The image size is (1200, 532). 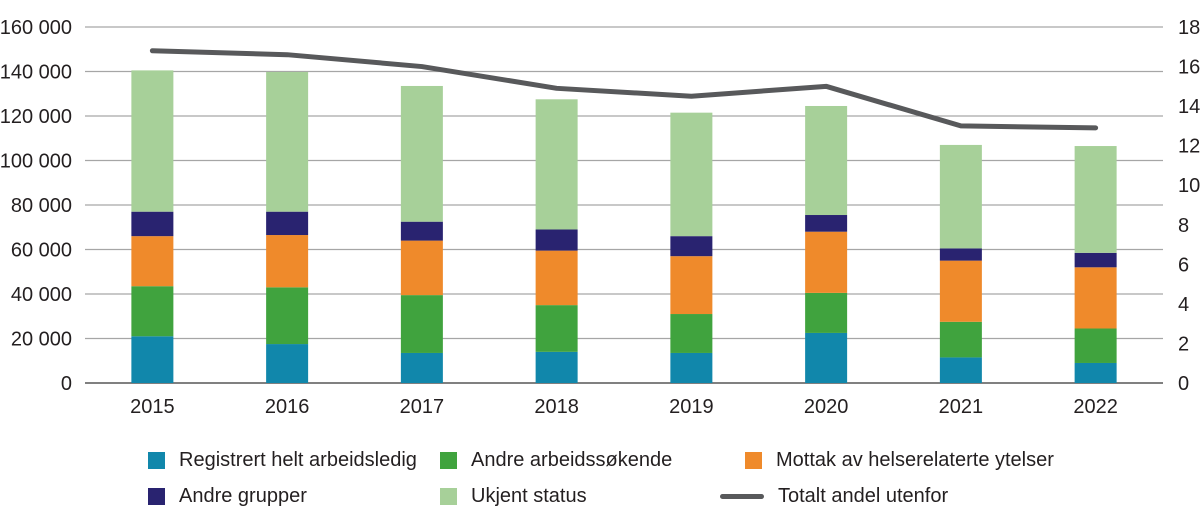 I want to click on legend-item-totalt-andel-utenfor: Totalt andel utenfor, so click(x=887, y=496).